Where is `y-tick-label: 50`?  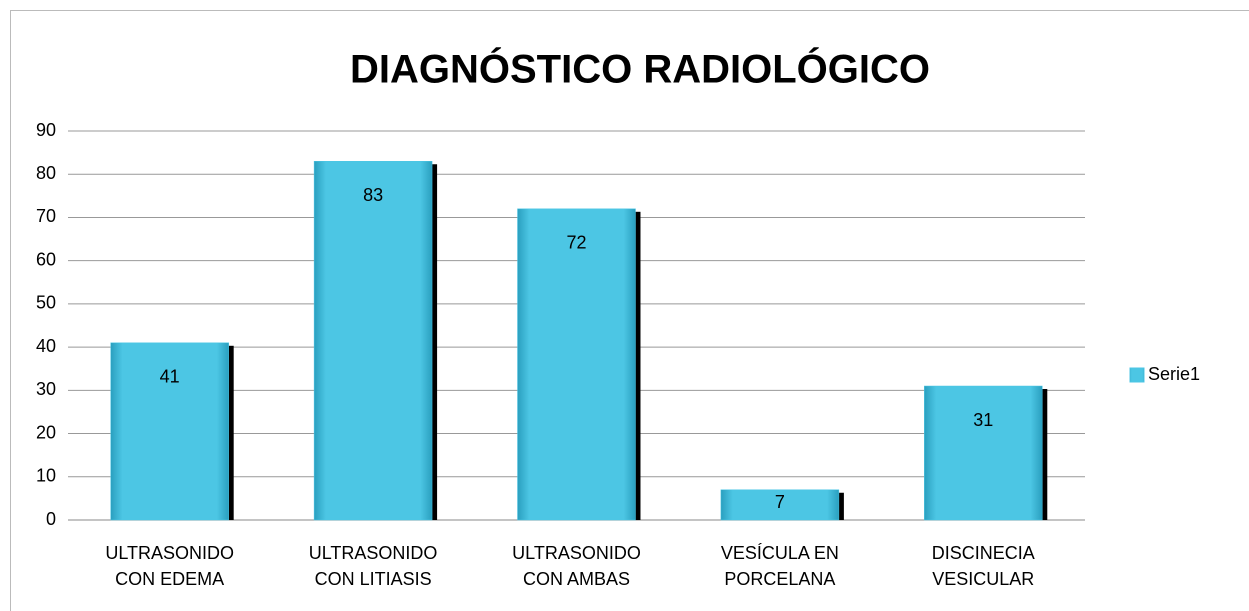 y-tick-label: 50 is located at coordinates (46, 303).